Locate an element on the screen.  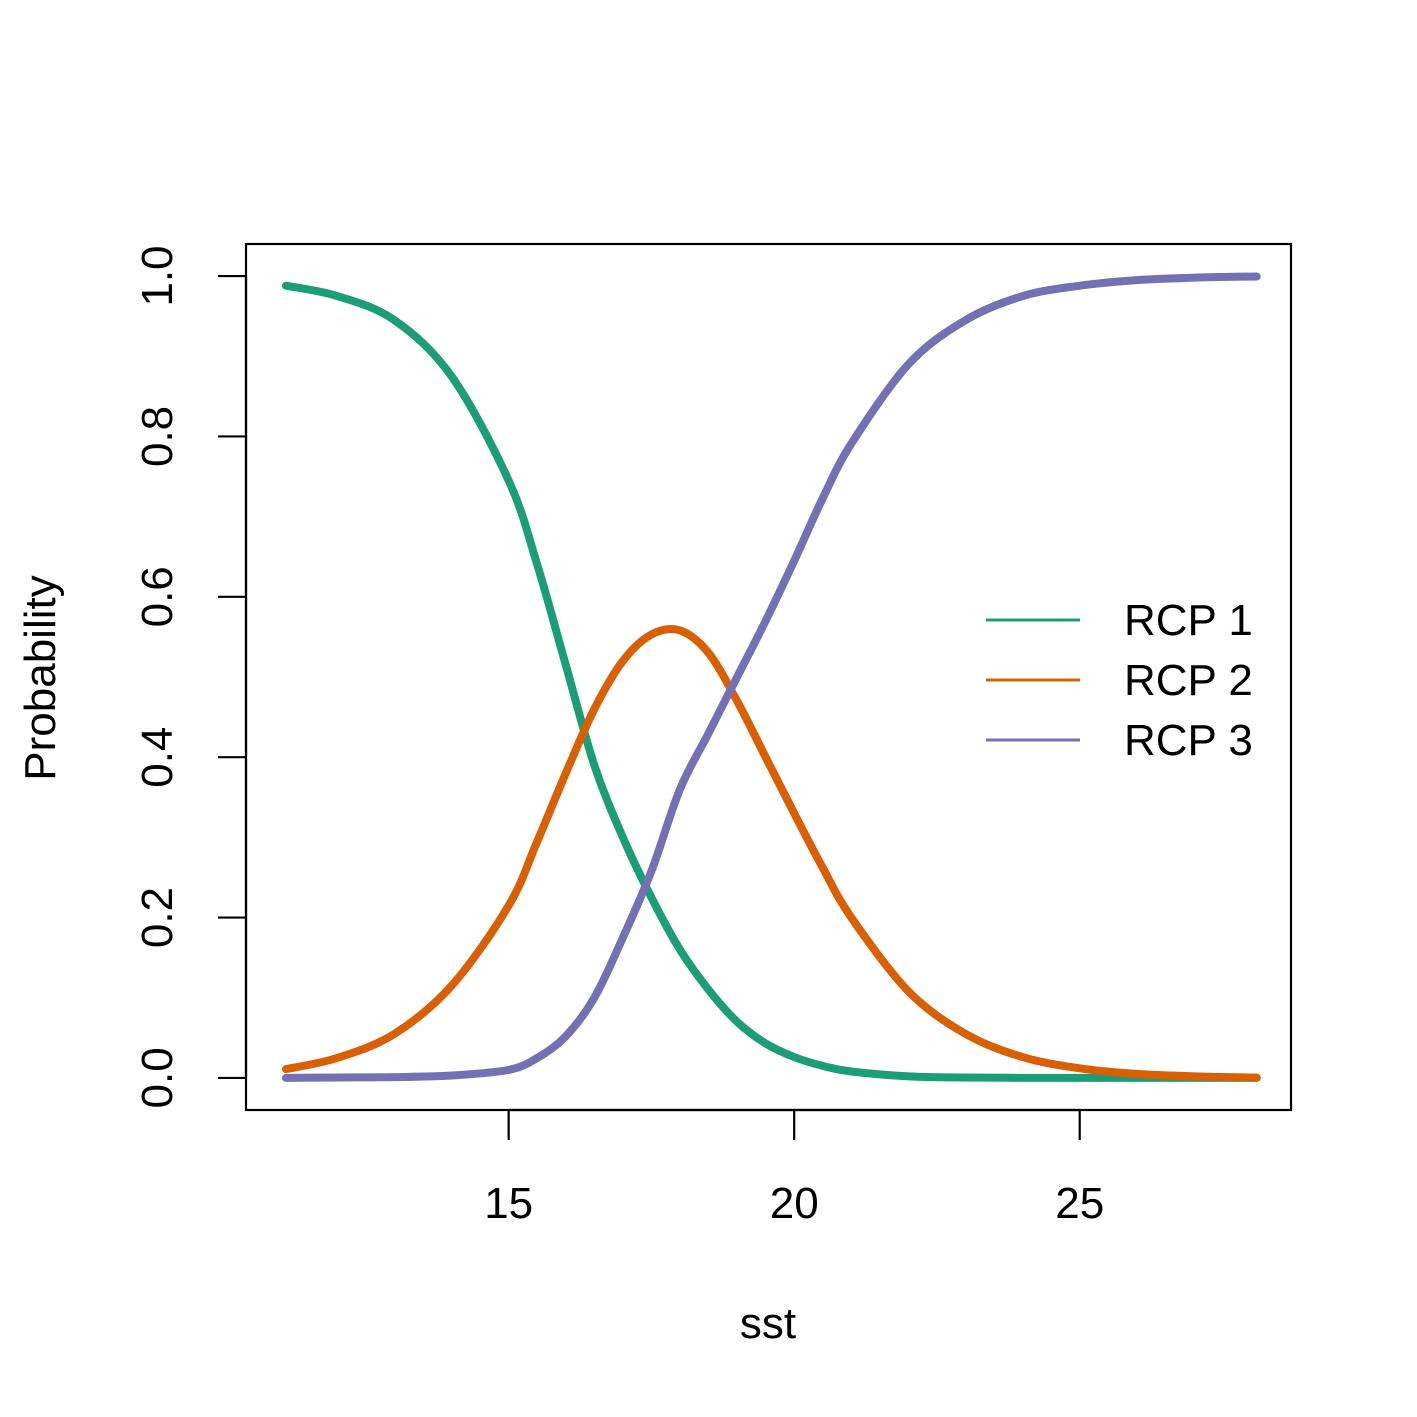
y-tick-label: 0.2 is located at coordinates (157, 917).